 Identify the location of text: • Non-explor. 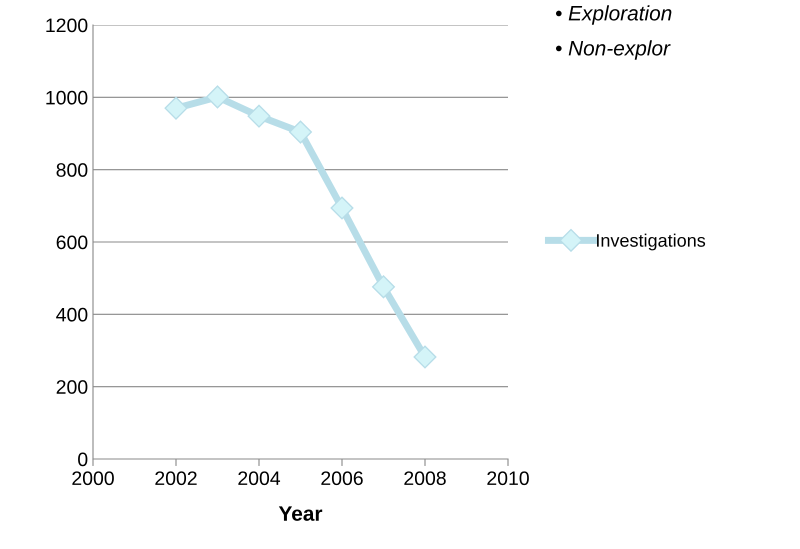
(613, 50).